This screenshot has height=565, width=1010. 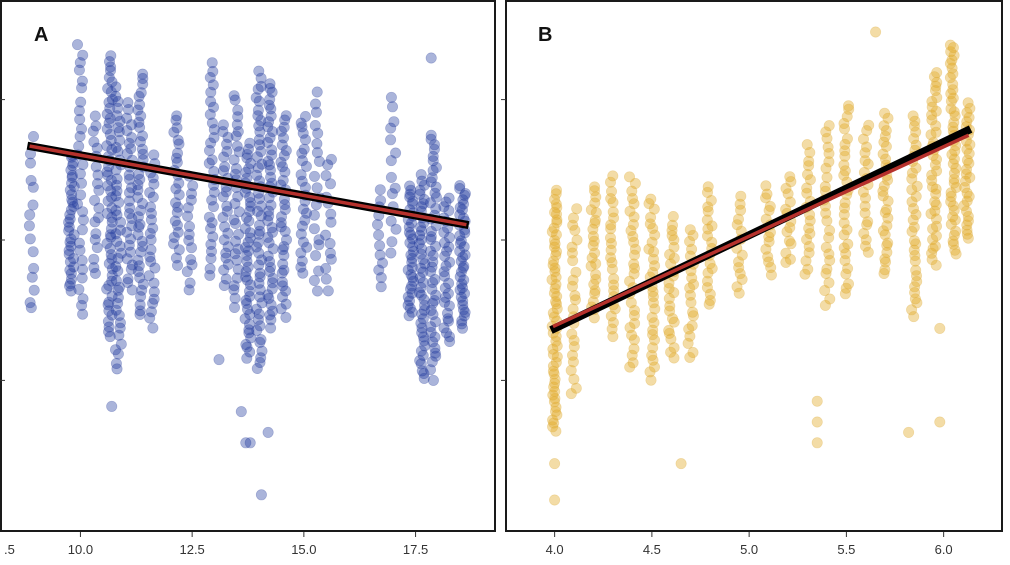 I want to click on panel-b-outlier-point, so click(x=940, y=422).